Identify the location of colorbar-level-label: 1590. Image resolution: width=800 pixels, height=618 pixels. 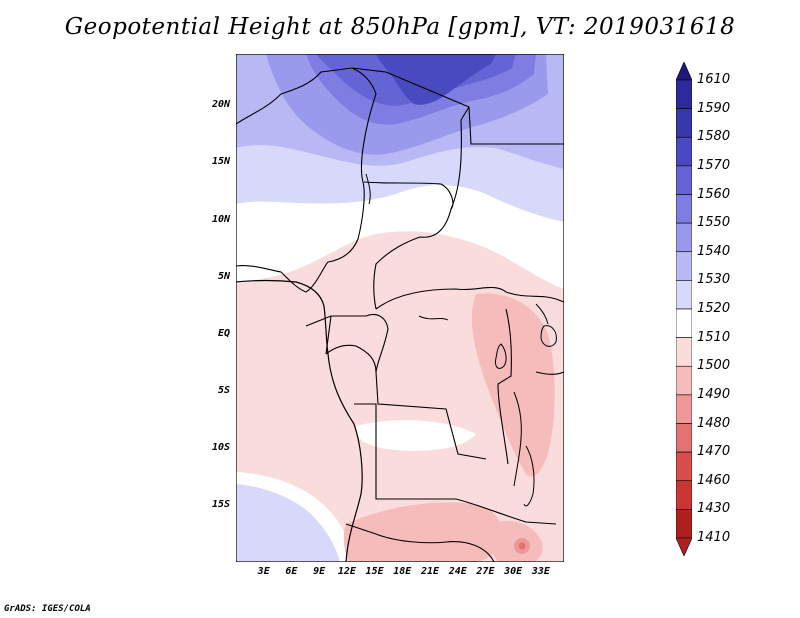
(714, 108).